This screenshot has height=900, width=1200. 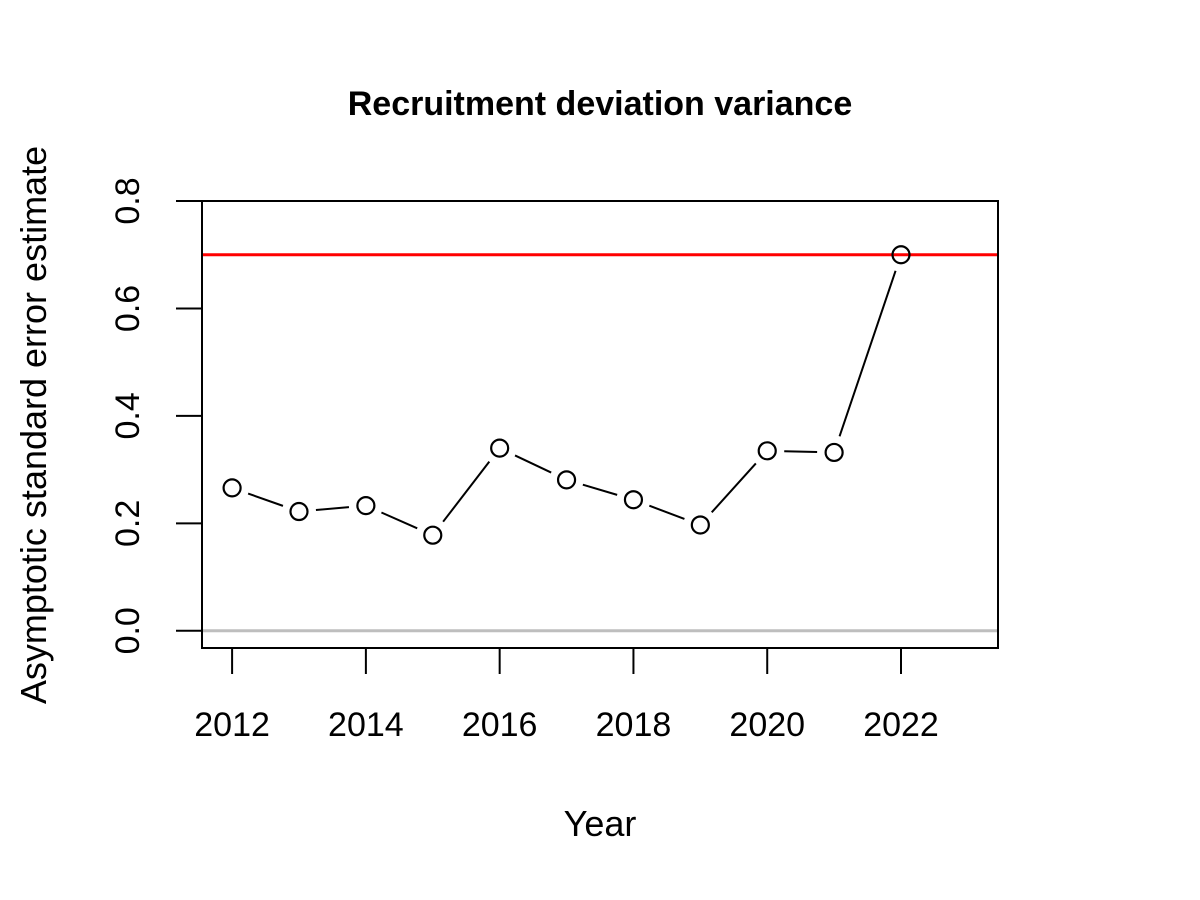 I want to click on x-tick-label: 2014, so click(x=366, y=725).